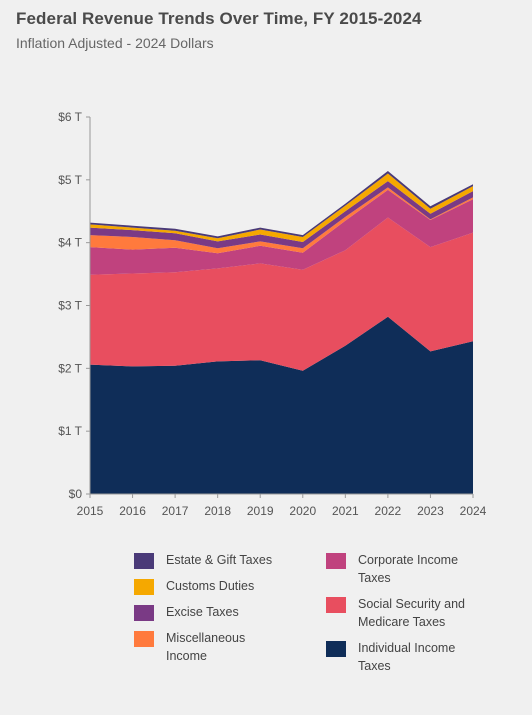 The image size is (532, 715). I want to click on x-tick-label: 2015, so click(90, 511).